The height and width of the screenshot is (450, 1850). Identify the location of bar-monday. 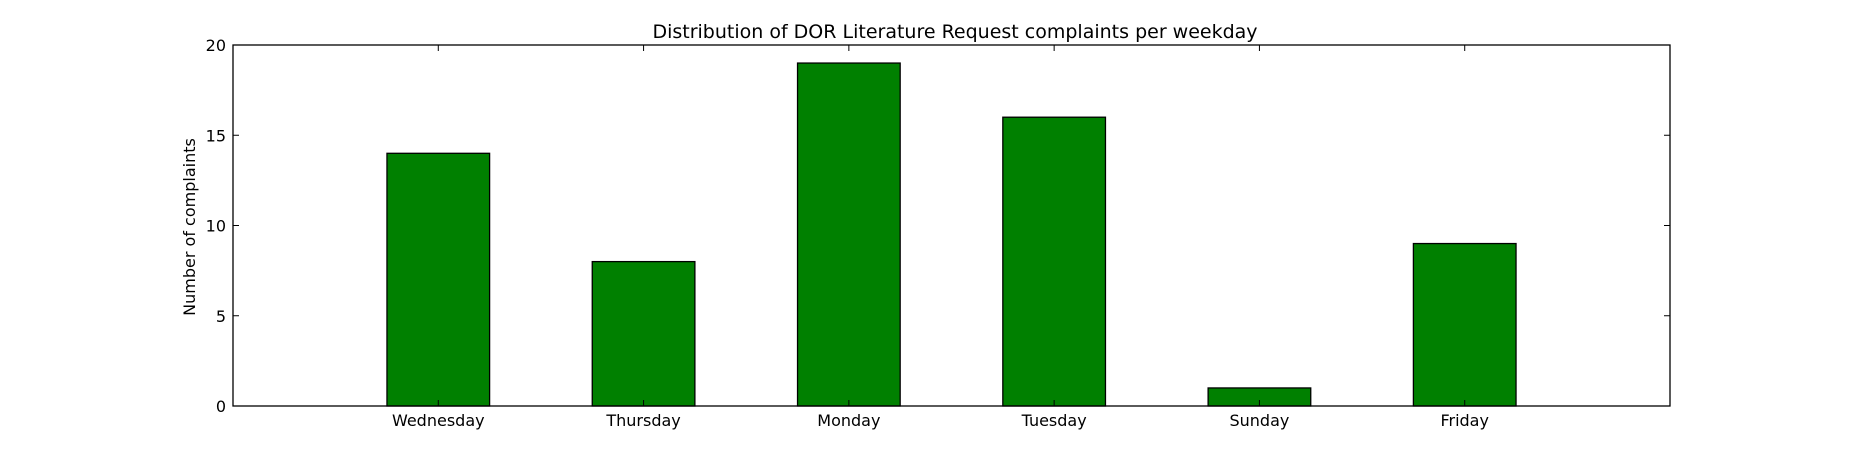
(848, 234).